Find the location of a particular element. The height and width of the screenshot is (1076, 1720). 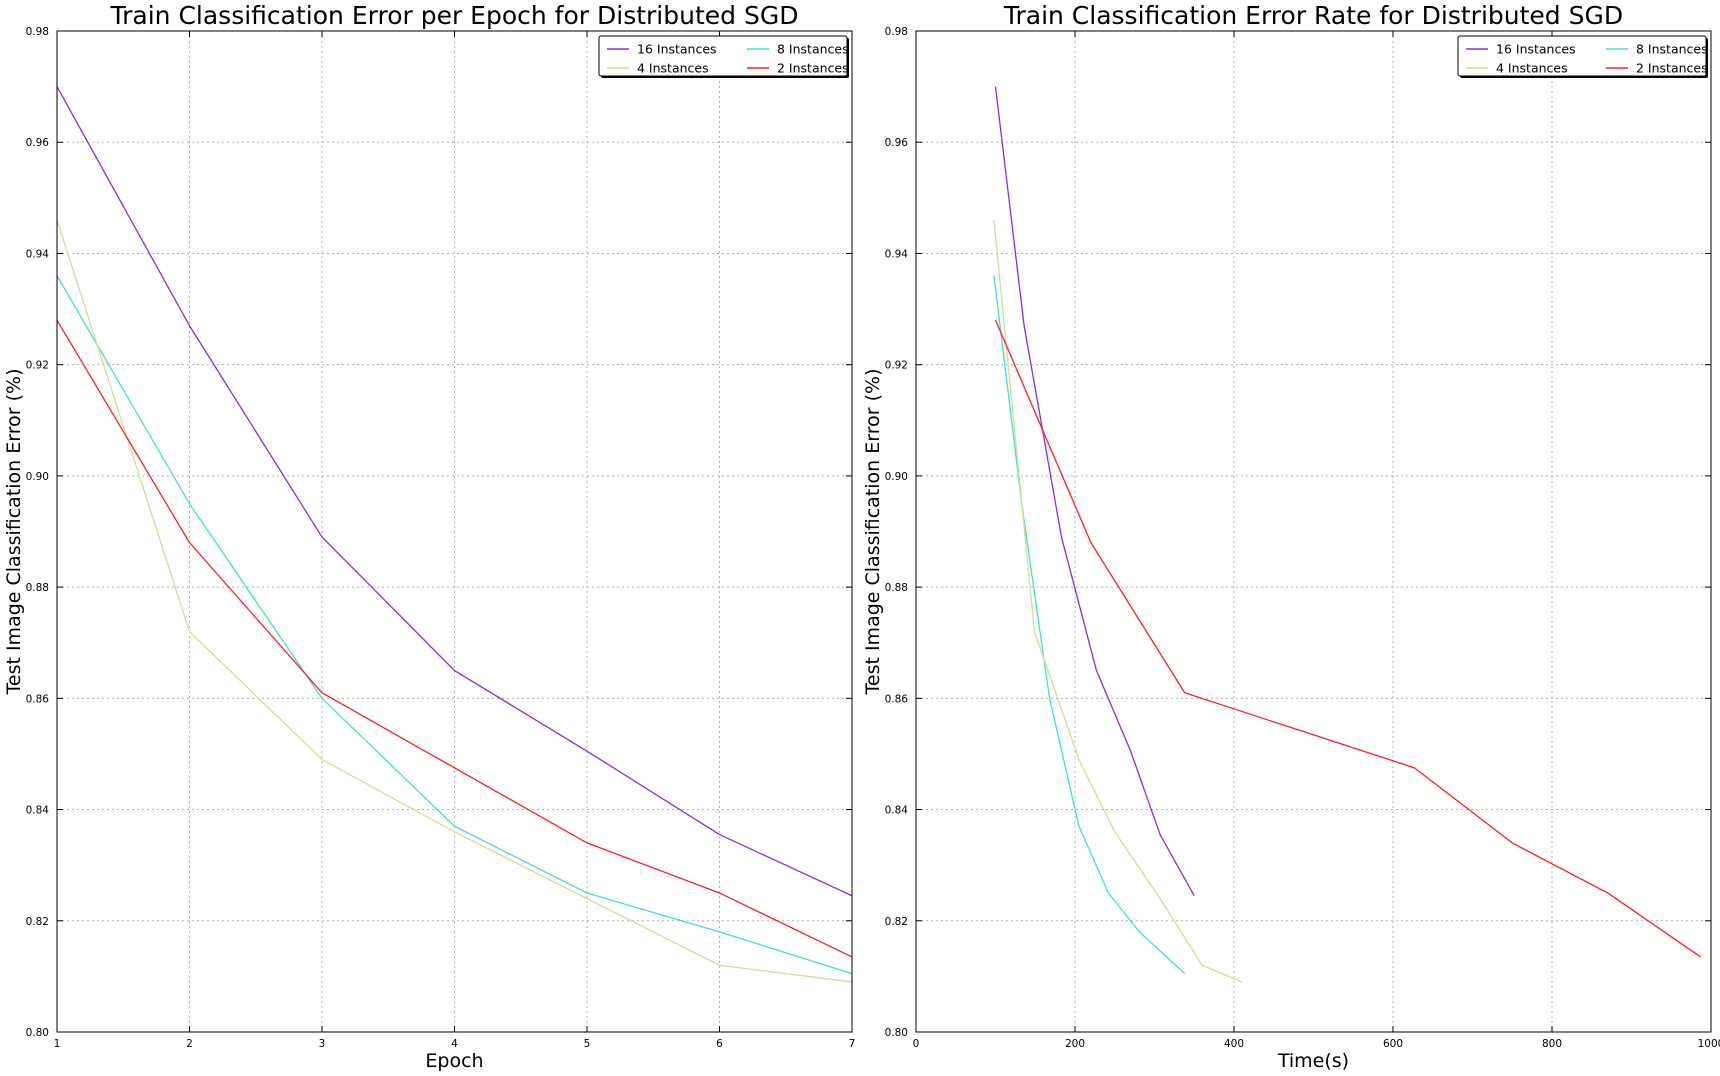

series-line-4-instances is located at coordinates (1118, 601).